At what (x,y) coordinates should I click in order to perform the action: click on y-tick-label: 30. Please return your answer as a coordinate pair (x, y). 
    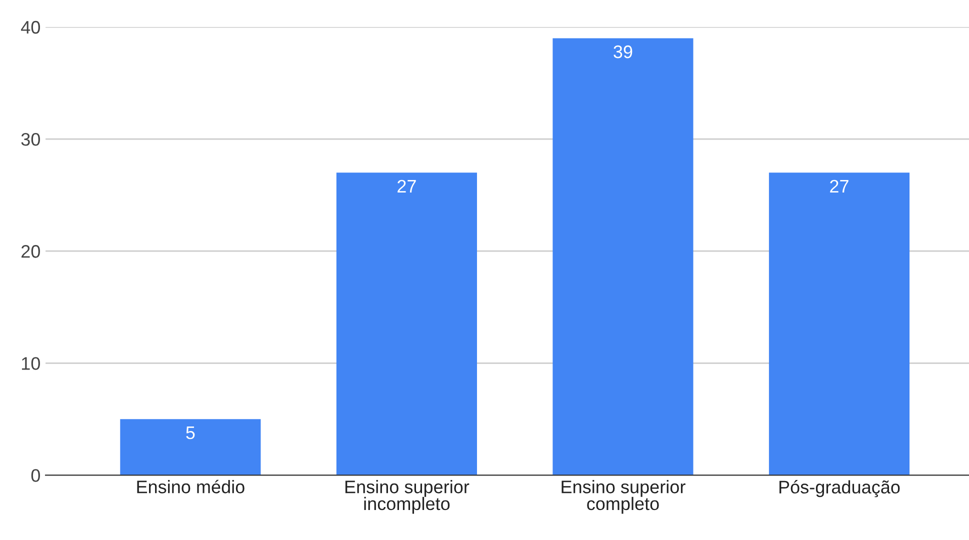
    Looking at the image, I should click on (30, 139).